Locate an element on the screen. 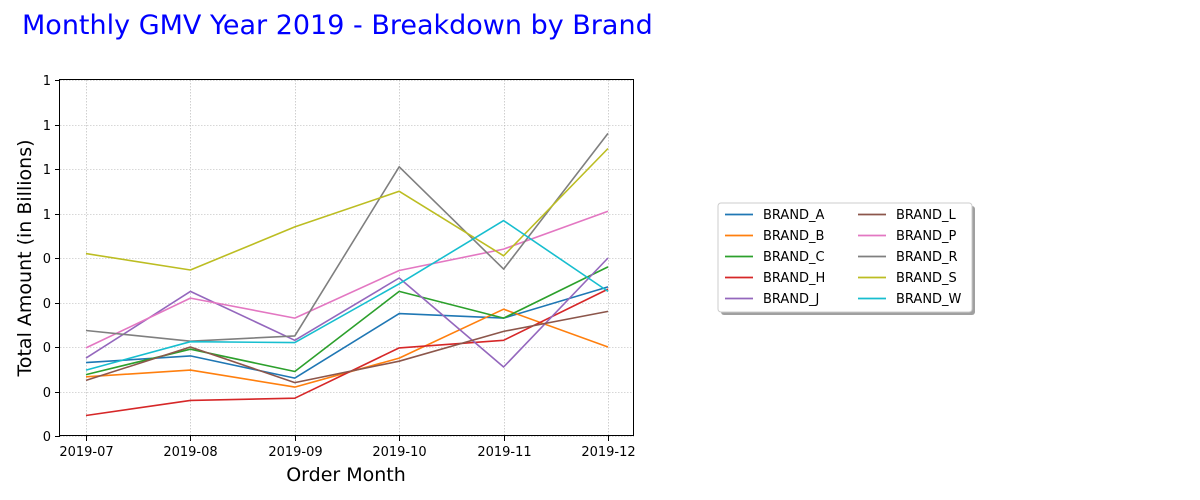  legend-label: BRAND_R is located at coordinates (927, 257).